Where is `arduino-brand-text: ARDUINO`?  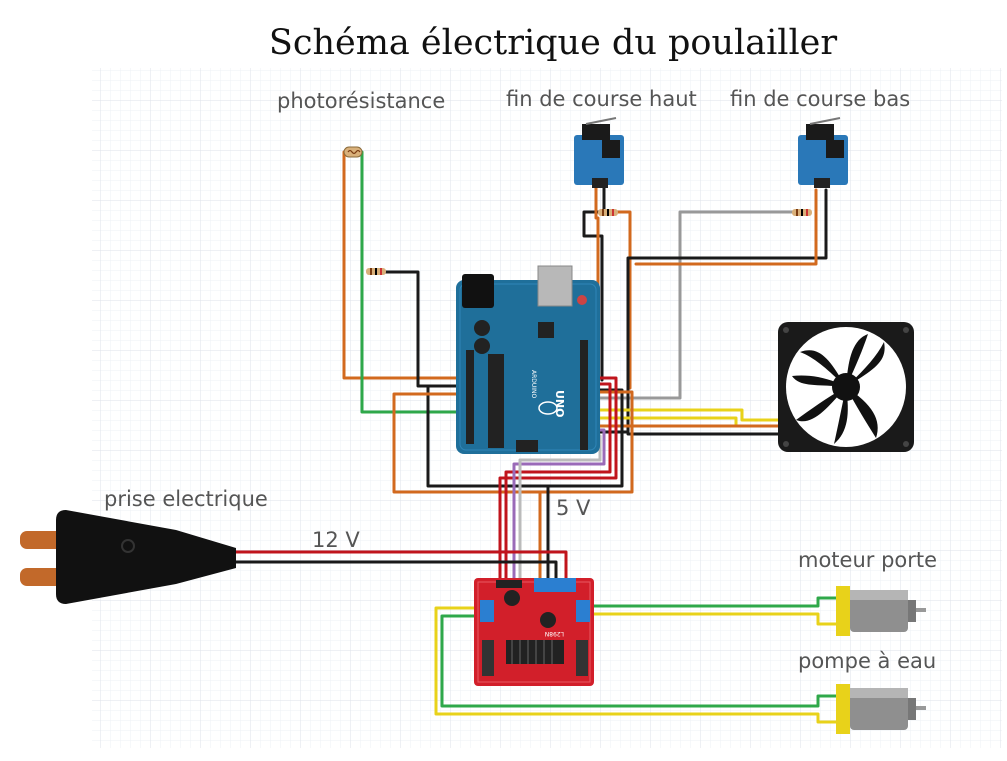
arduino-brand-text: ARDUINO is located at coordinates (533, 384).